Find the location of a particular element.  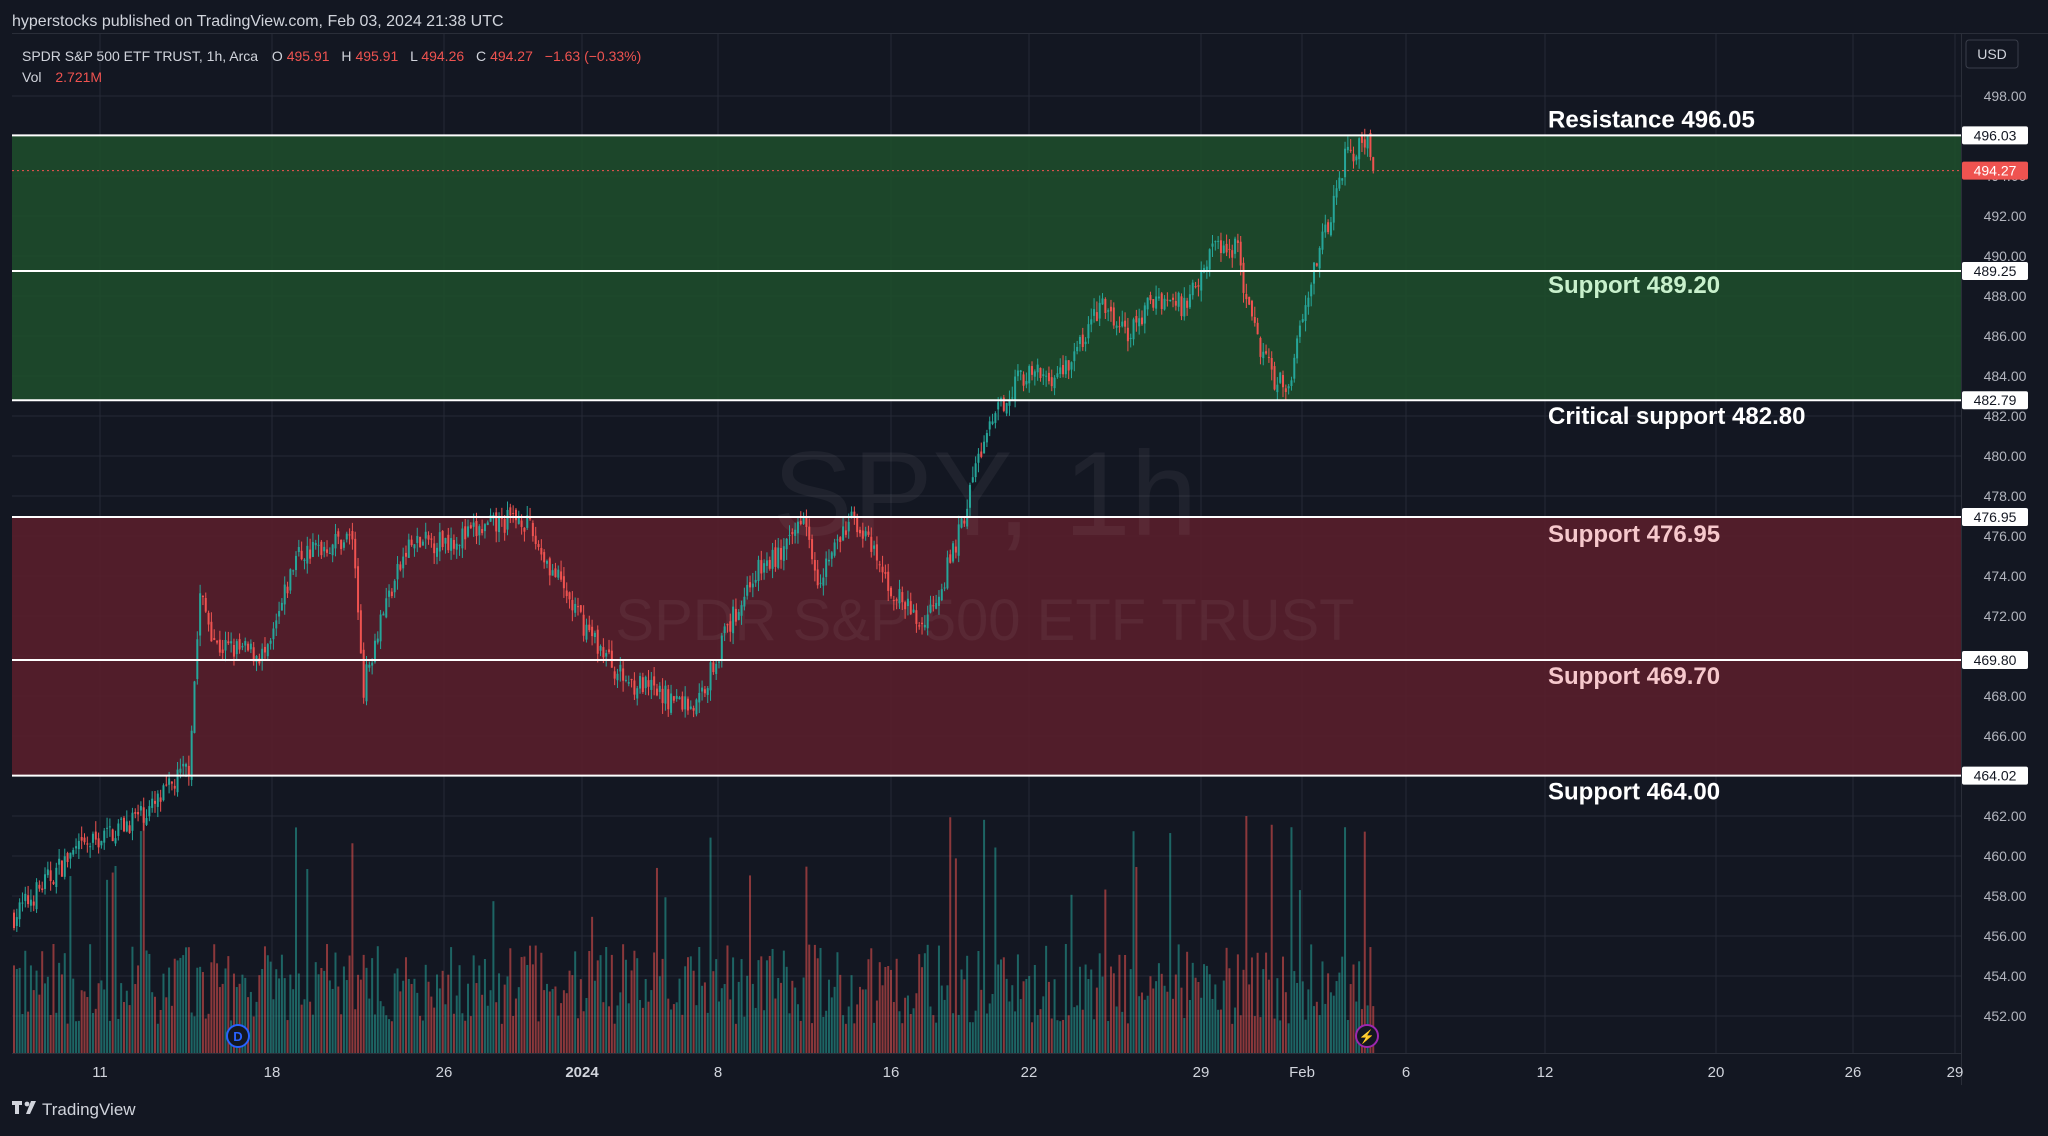

earnings-badge: ⚡ is located at coordinates (1367, 1036).